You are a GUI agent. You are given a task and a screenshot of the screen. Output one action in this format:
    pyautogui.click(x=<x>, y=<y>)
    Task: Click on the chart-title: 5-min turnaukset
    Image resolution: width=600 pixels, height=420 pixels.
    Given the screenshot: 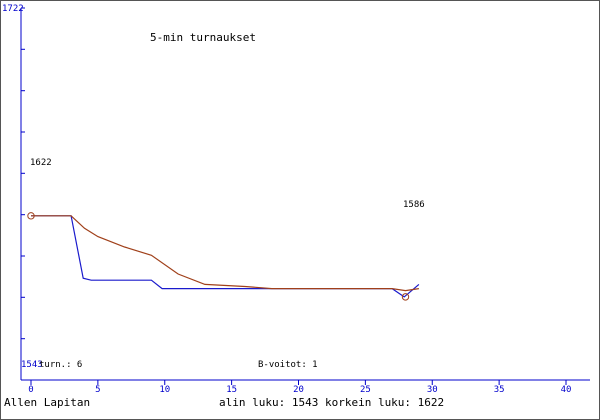 What is the action you would take?
    pyautogui.click(x=203, y=37)
    